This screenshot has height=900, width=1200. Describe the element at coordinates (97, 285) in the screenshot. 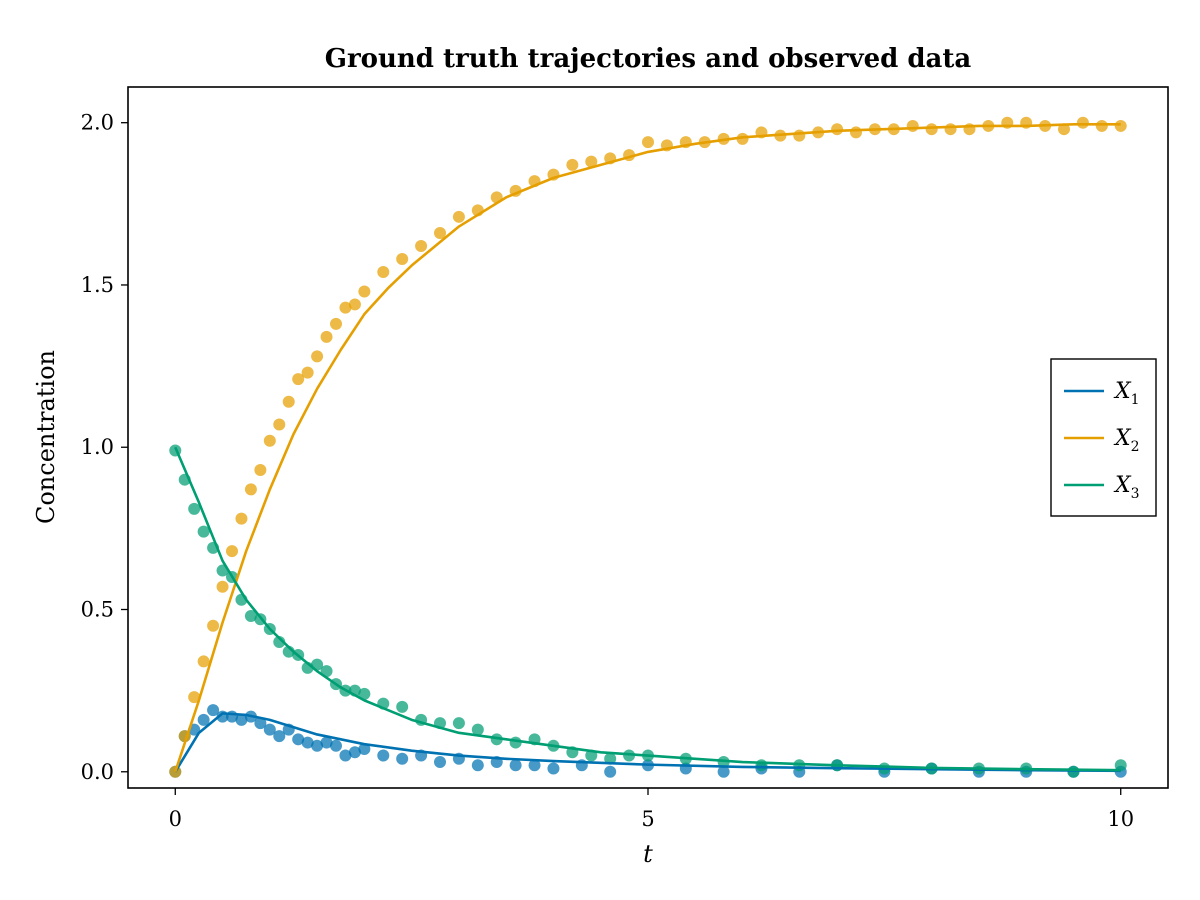

I see `y-tick-label: 1.5` at that location.